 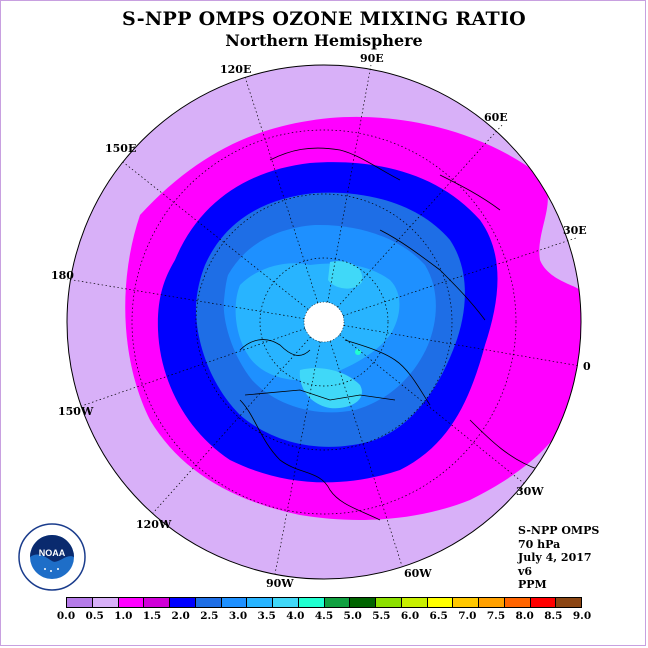 What do you see at coordinates (120, 148) in the screenshot?
I see `lon-label-150e: 150E` at bounding box center [120, 148].